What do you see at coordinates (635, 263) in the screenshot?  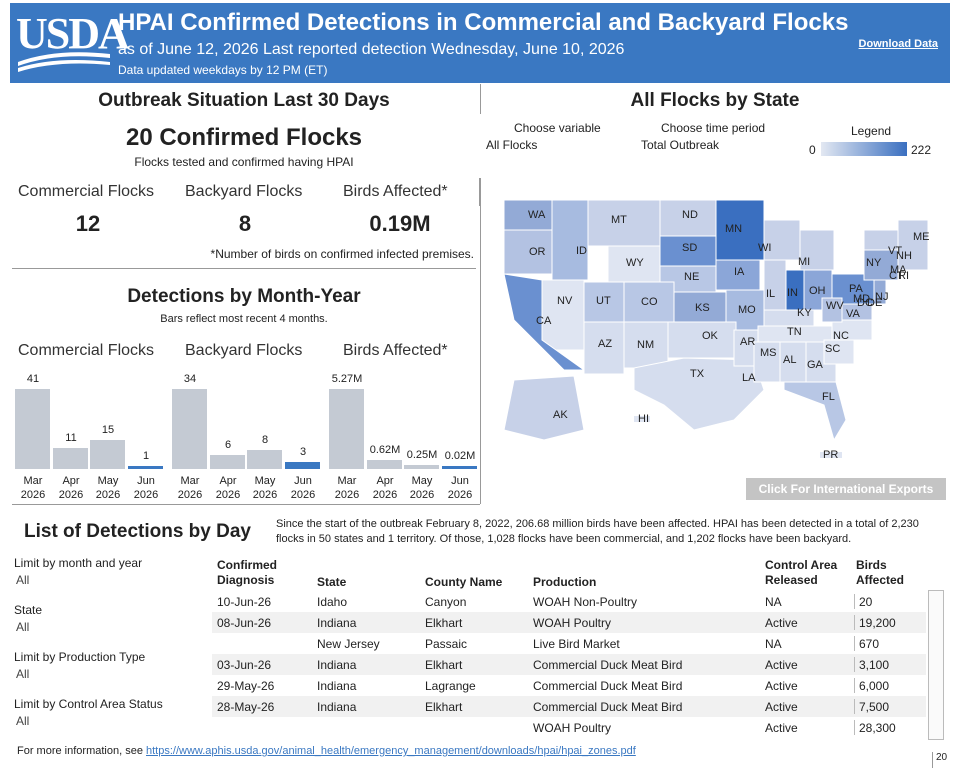 I see `state-label-wy: WY` at bounding box center [635, 263].